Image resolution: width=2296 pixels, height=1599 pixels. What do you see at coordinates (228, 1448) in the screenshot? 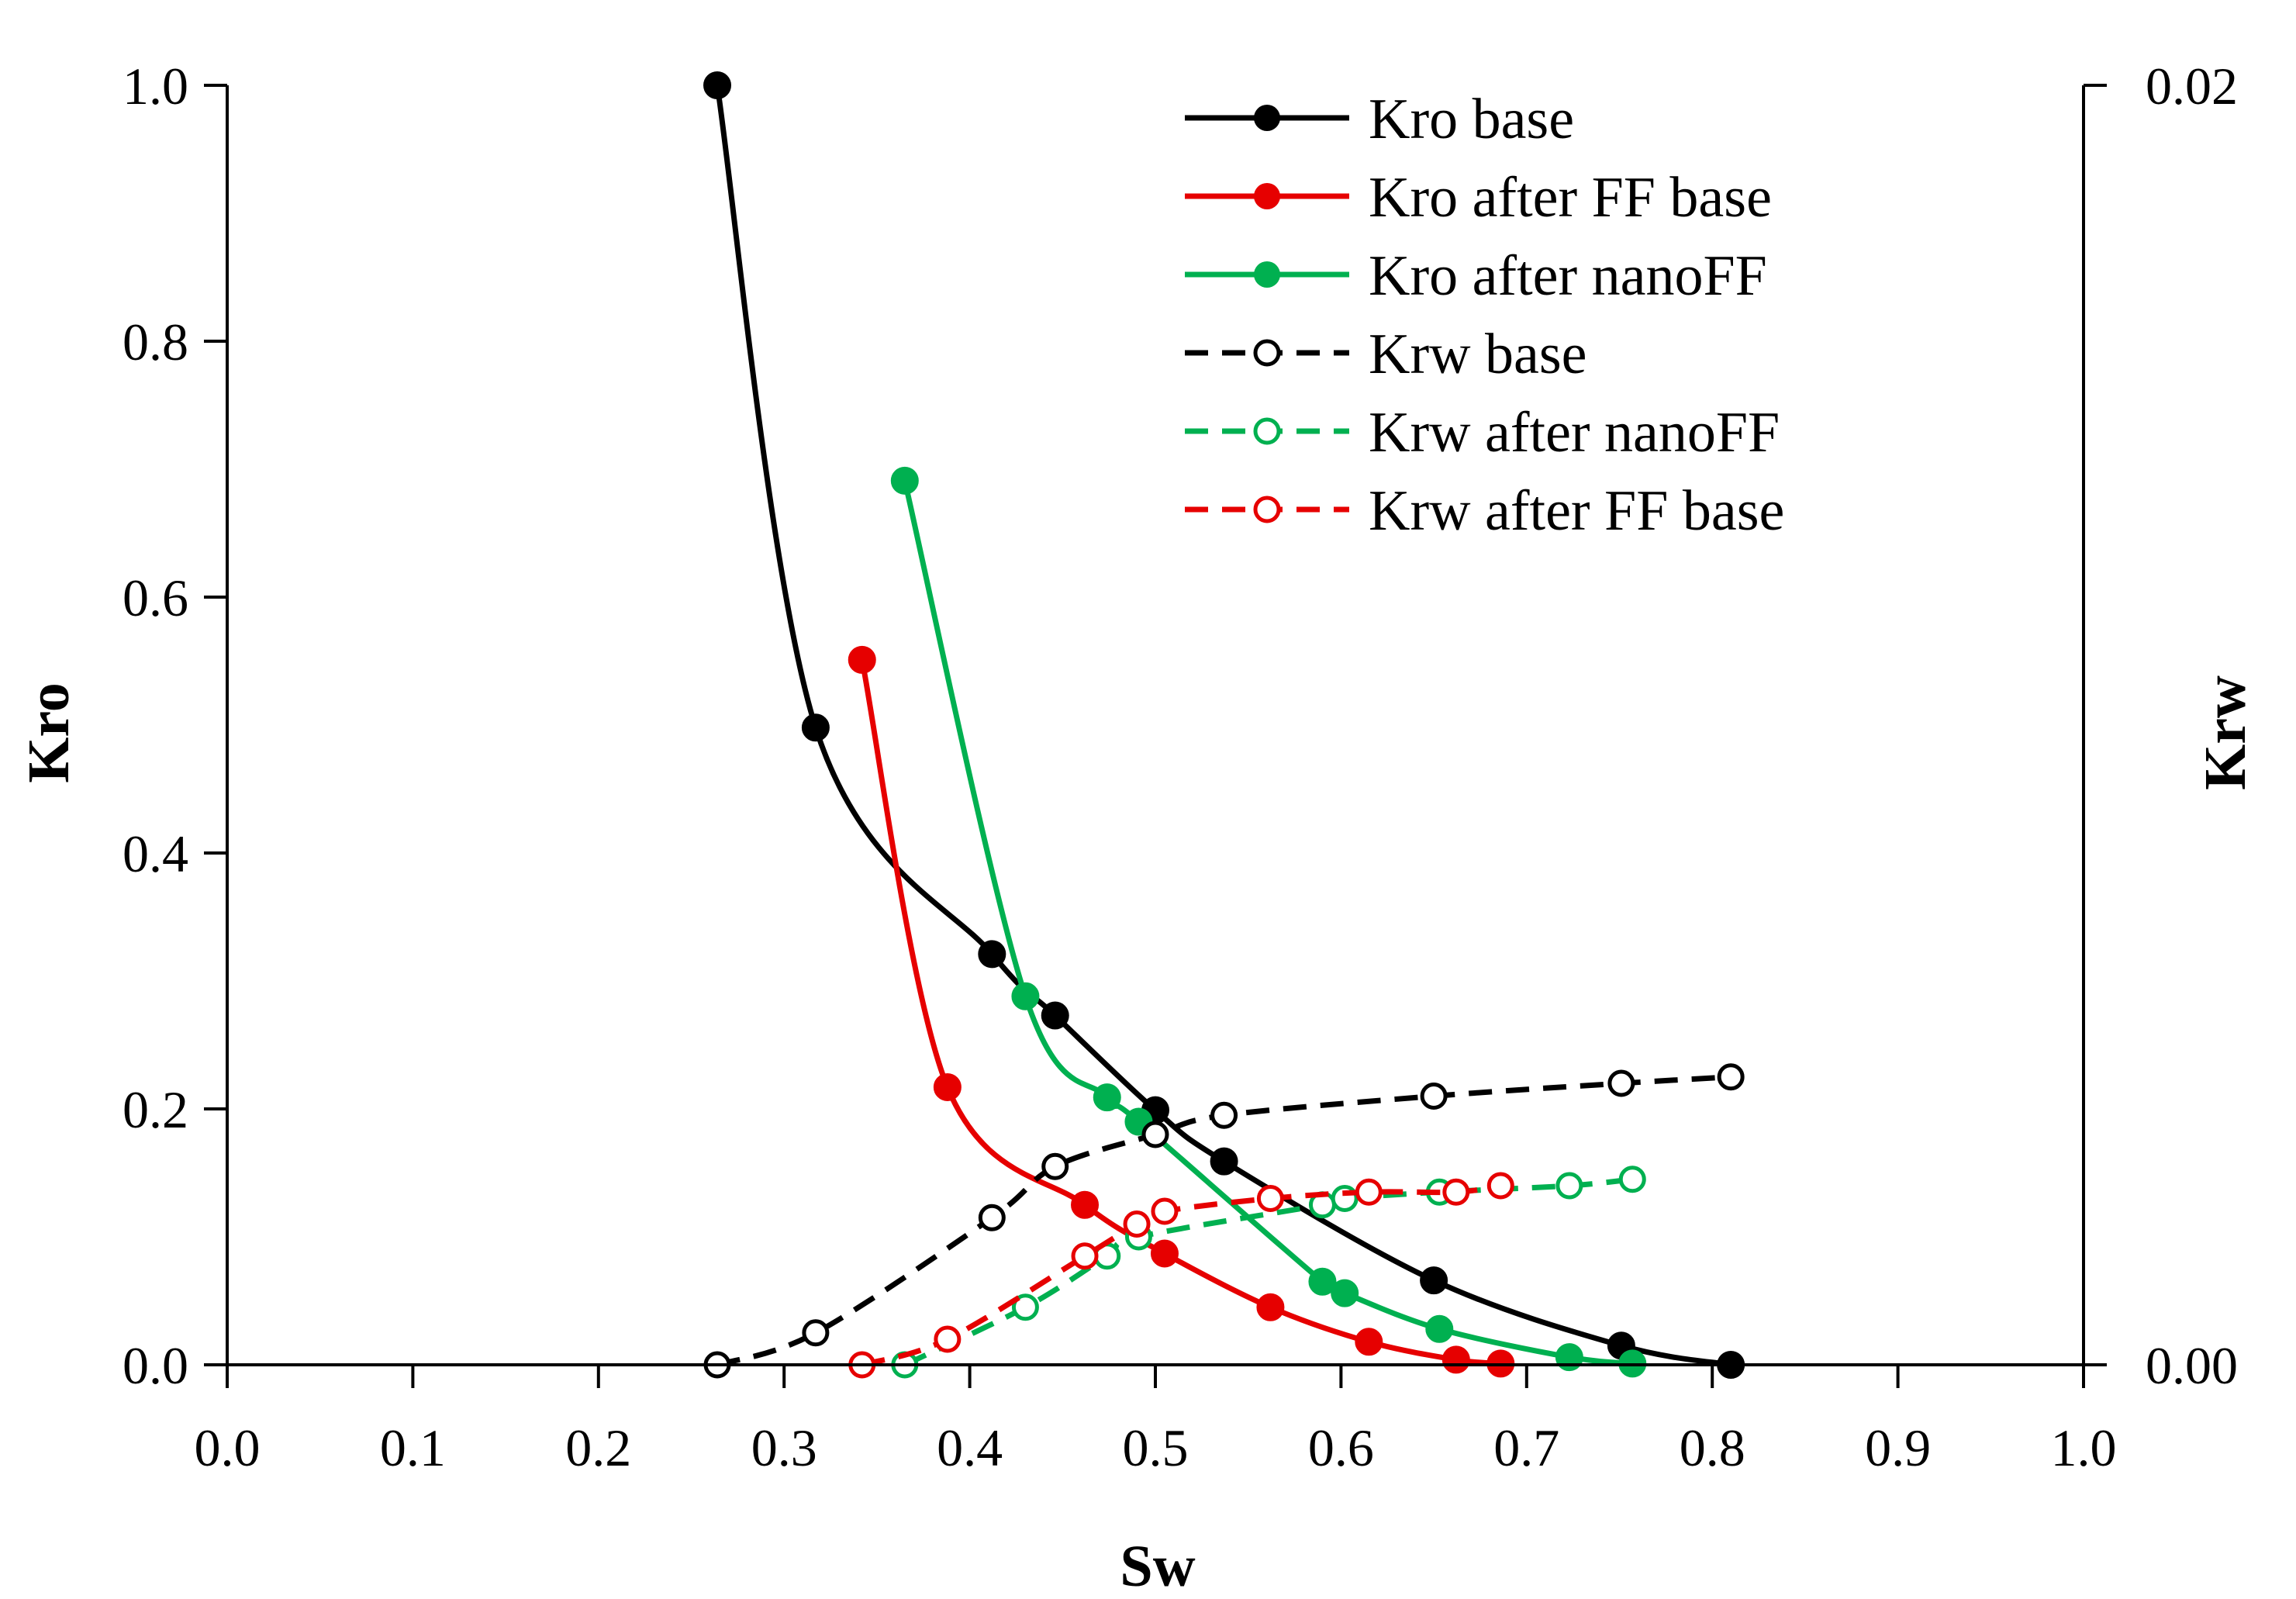
I see `x-tick-label: 0.0` at bounding box center [228, 1448].